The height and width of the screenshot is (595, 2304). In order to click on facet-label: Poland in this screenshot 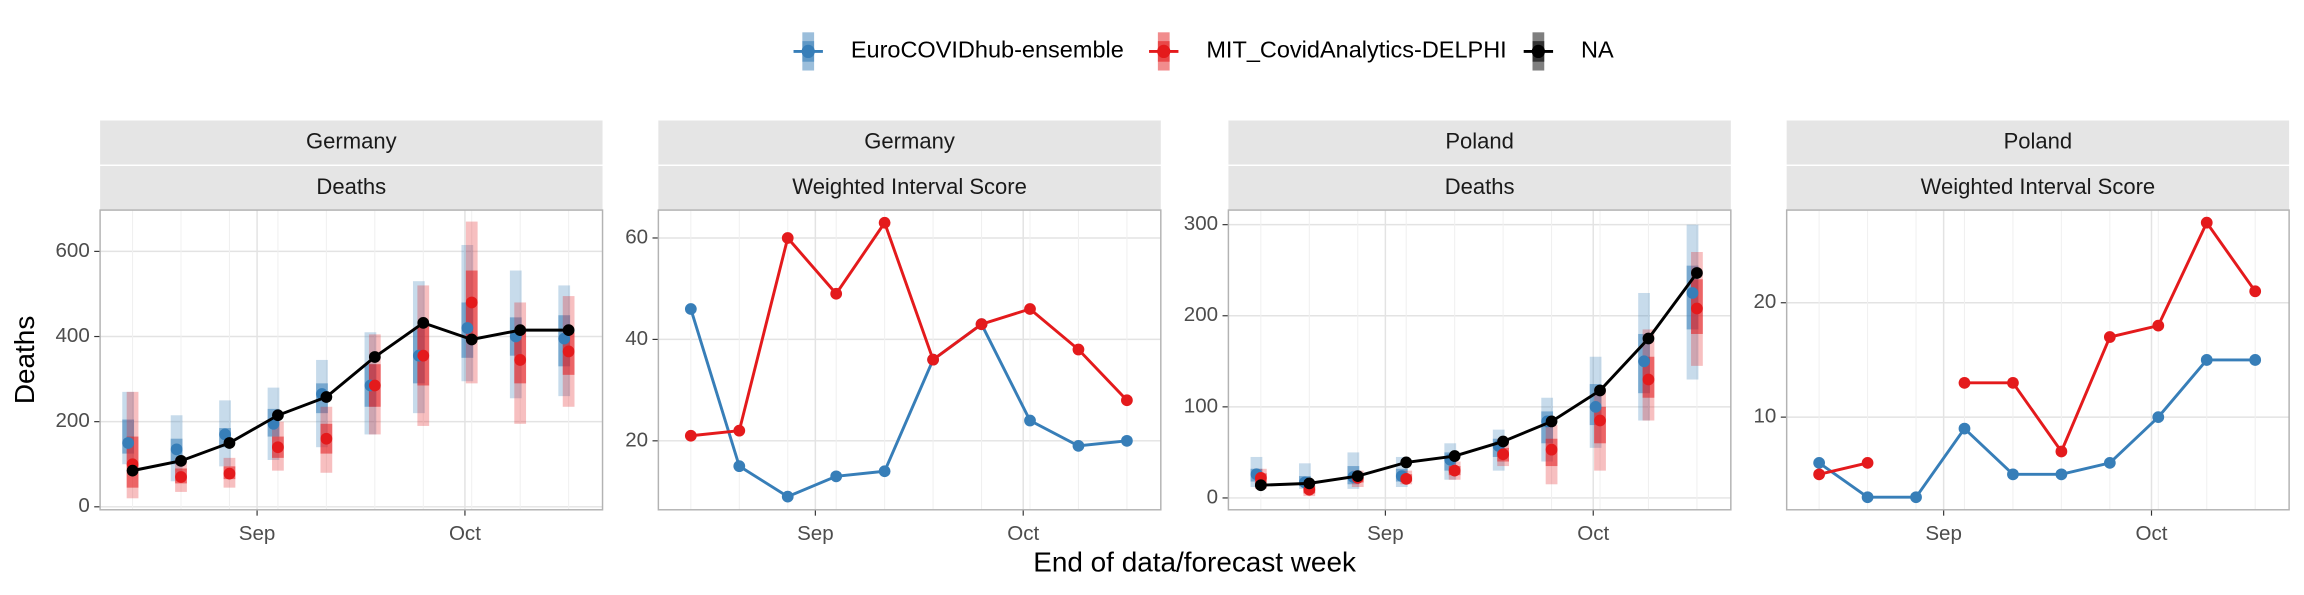, I will do `click(2038, 140)`.